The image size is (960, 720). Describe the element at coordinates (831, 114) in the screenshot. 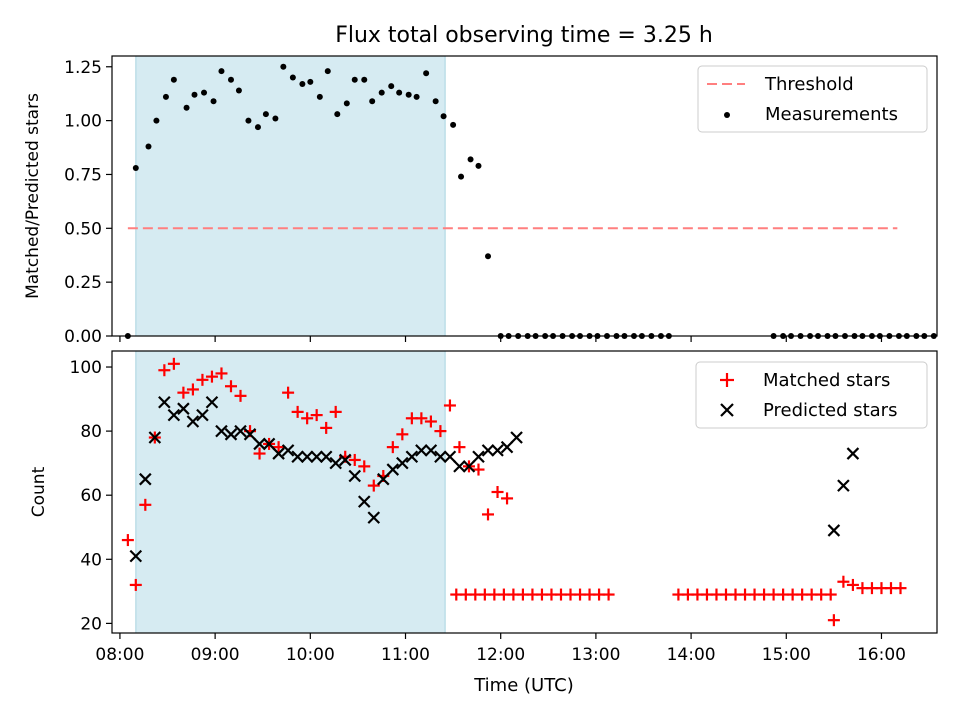

I see `legend-measurements-label: Measurements` at that location.